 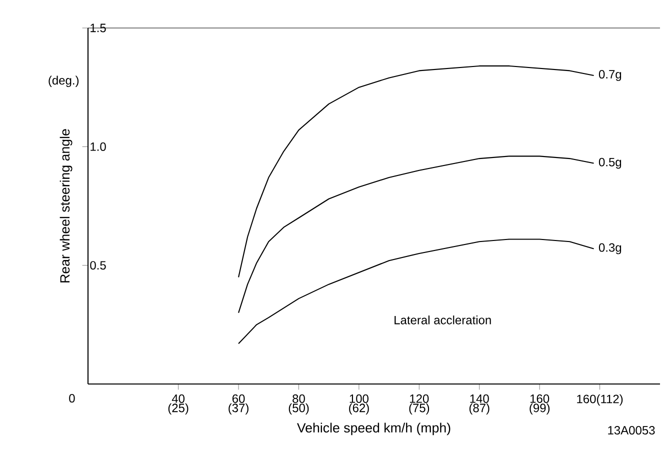 What do you see at coordinates (298, 398) in the screenshot?
I see `x-tick-label: 80` at bounding box center [298, 398].